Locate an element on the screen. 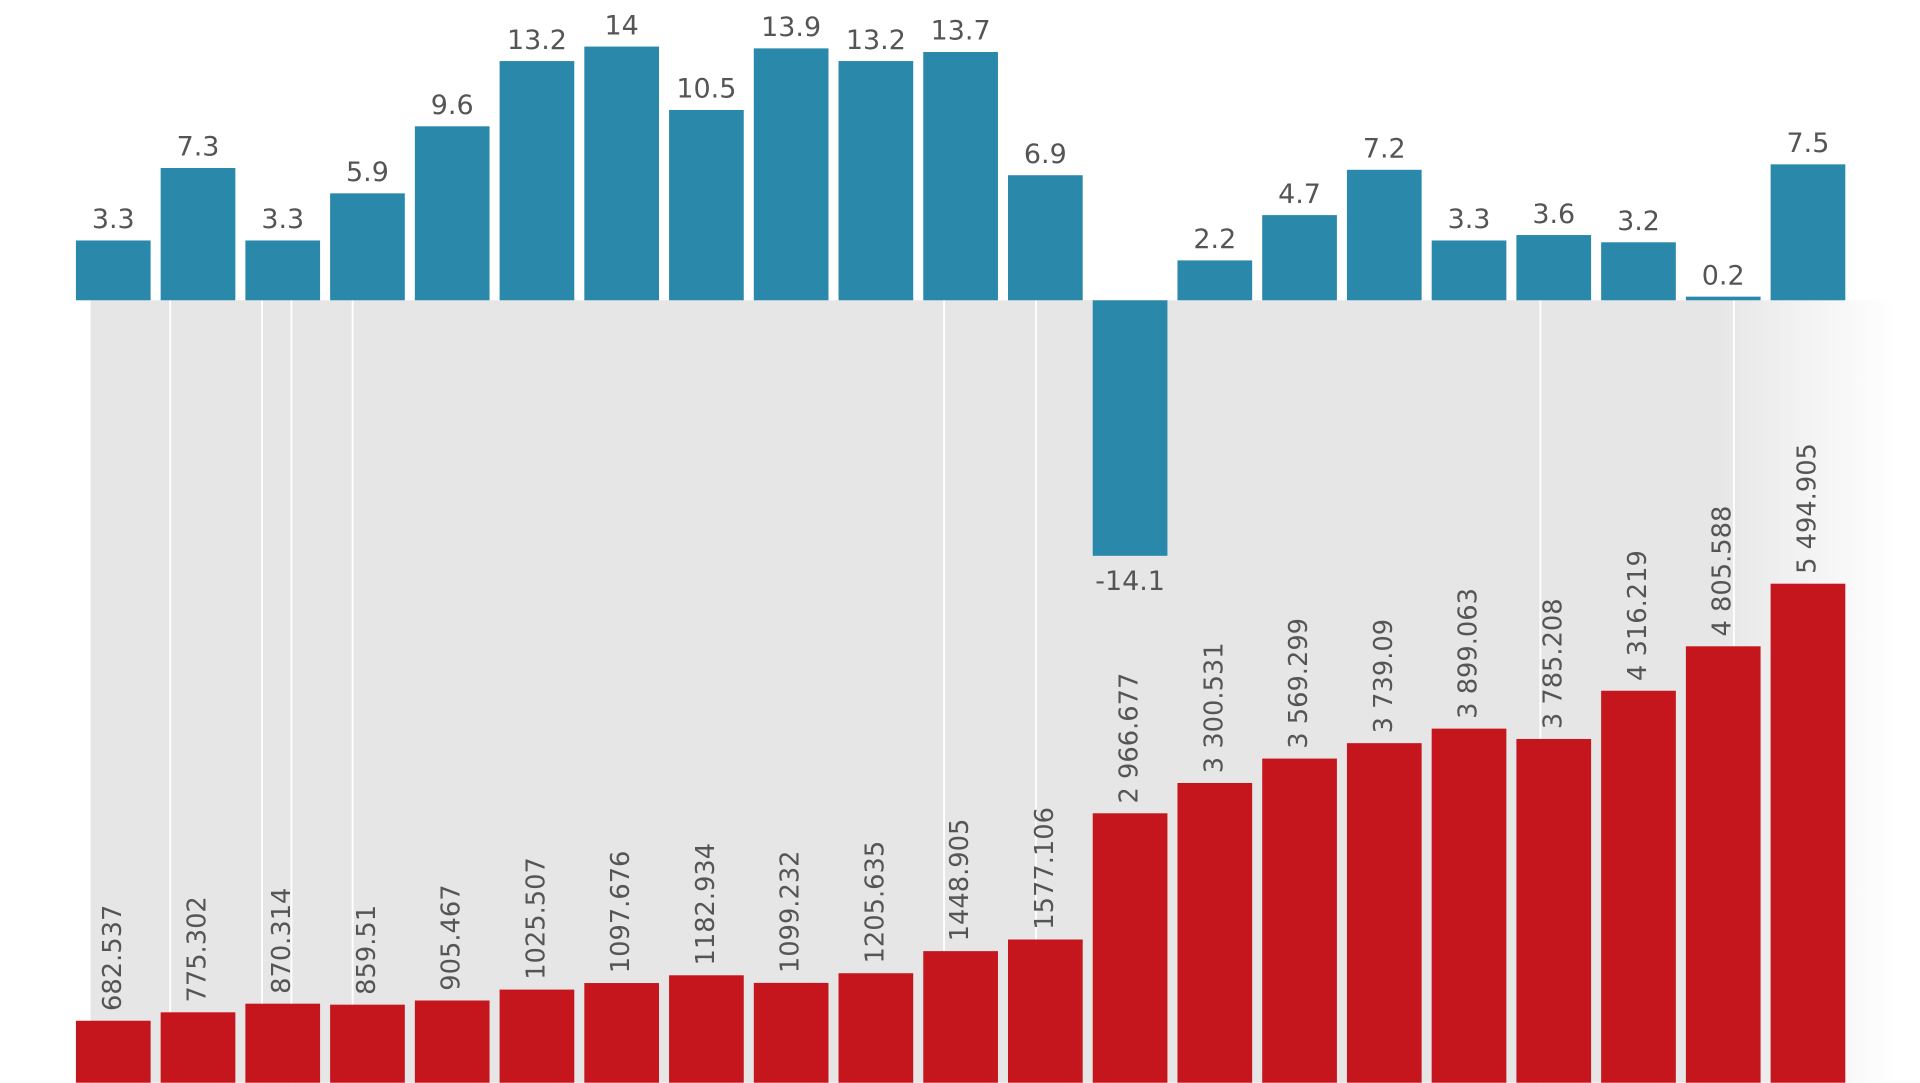 This screenshot has width=1920, height=1083. value-label: 1205.635 is located at coordinates (875, 902).